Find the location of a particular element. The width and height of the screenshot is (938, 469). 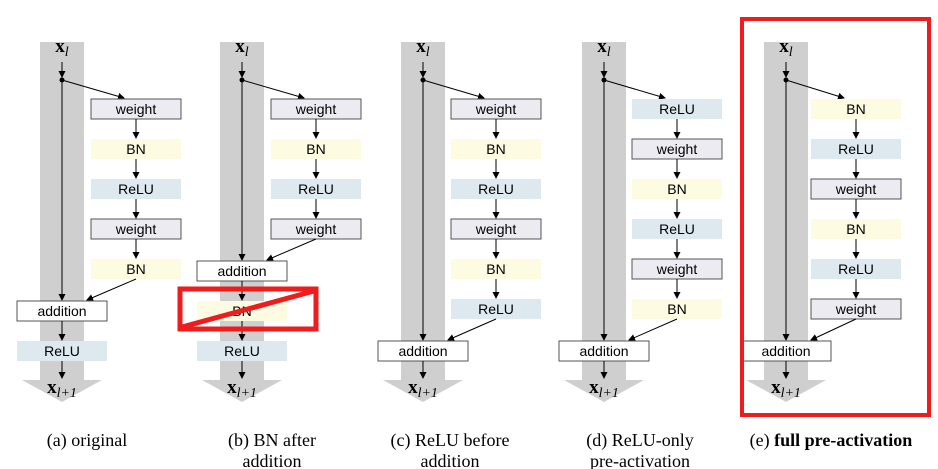

caption-line: (a) original is located at coordinates (87, 440).